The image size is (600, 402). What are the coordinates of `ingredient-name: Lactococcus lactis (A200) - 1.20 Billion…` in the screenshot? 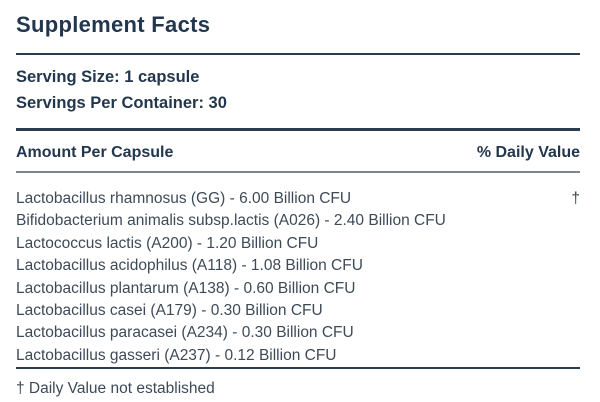 It's located at (167, 243).